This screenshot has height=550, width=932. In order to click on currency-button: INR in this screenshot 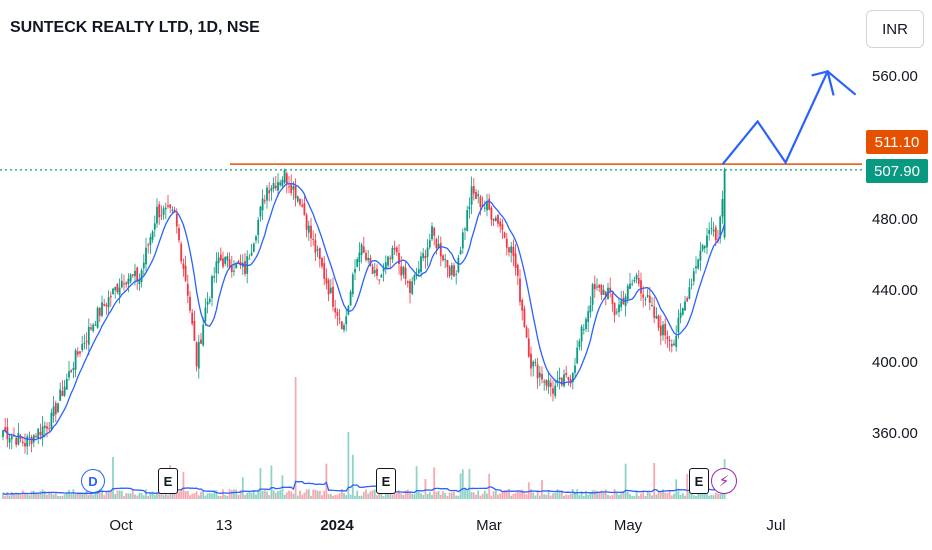, I will do `click(895, 29)`.